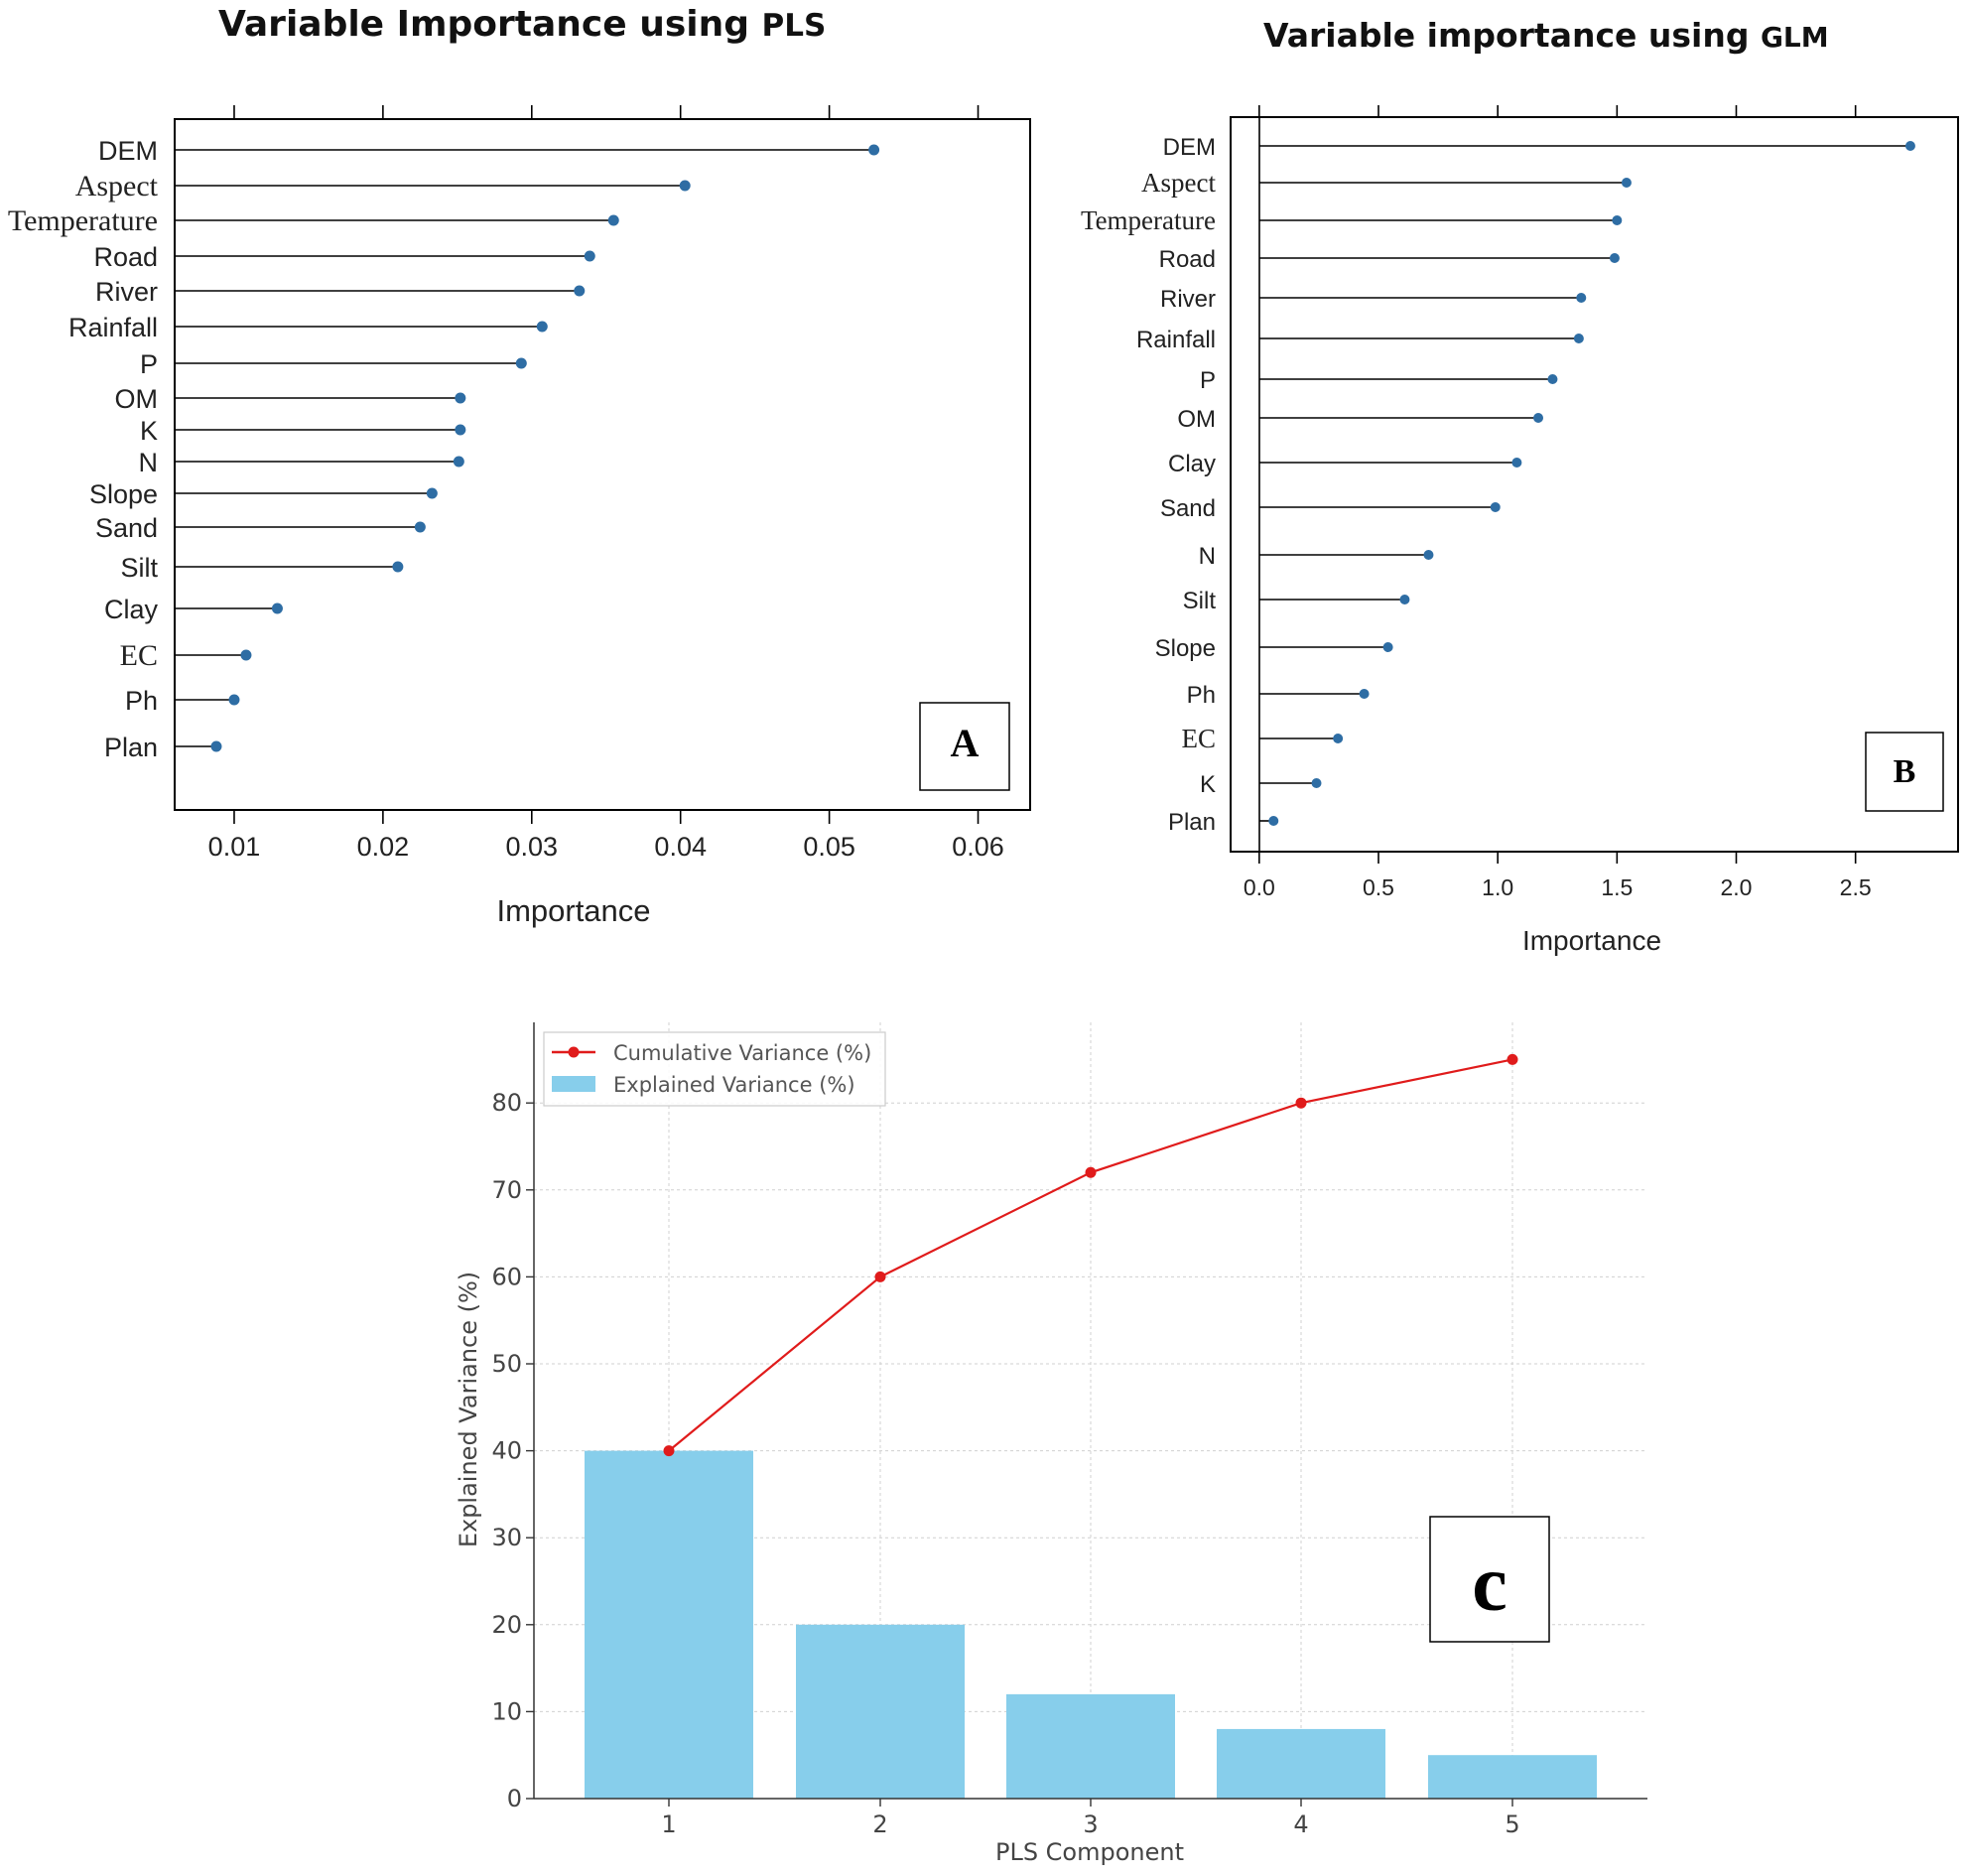 Image resolution: width=1966 pixels, height=1876 pixels. What do you see at coordinates (469, 1409) in the screenshot?
I see `panel-c-y-axis-label: Explained Variance (%)` at bounding box center [469, 1409].